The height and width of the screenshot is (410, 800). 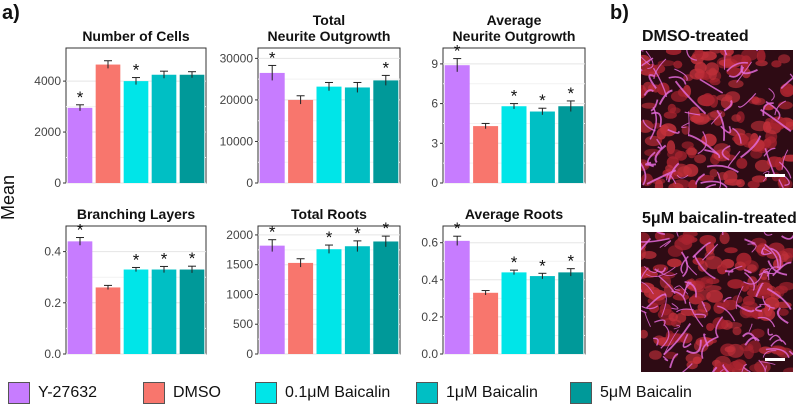 What do you see at coordinates (619, 13) in the screenshot?
I see `panel-b-label: b)` at bounding box center [619, 13].